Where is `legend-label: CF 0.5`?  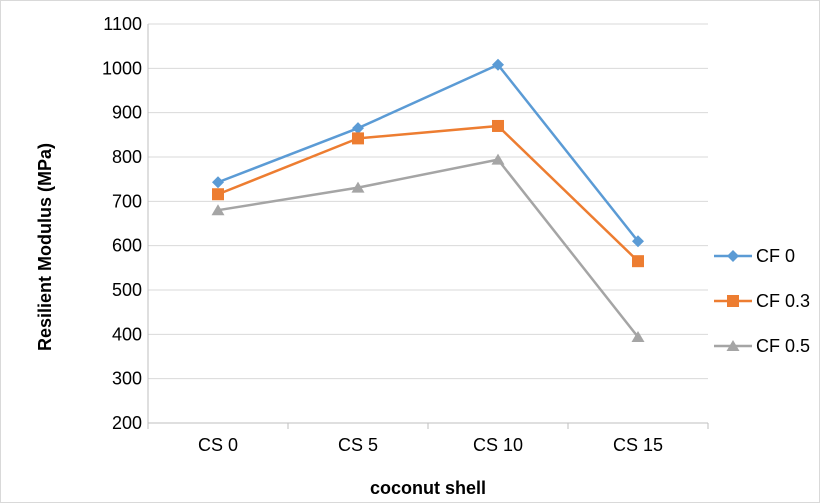
legend-label: CF 0.5 is located at coordinates (783, 346).